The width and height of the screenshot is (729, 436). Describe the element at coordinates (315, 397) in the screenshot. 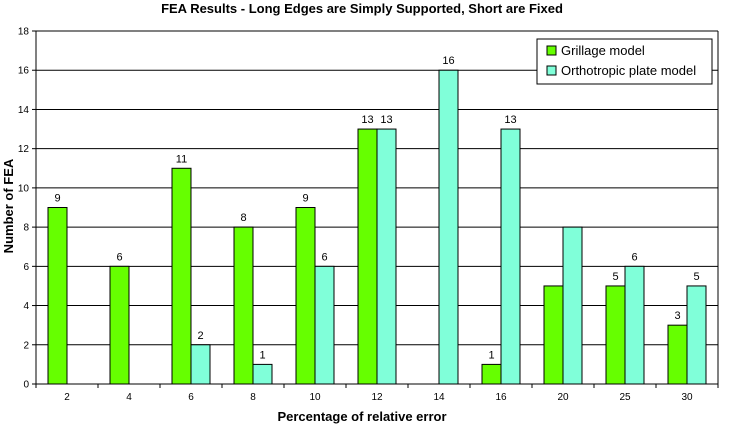

I see `x-tick-label: 10` at that location.